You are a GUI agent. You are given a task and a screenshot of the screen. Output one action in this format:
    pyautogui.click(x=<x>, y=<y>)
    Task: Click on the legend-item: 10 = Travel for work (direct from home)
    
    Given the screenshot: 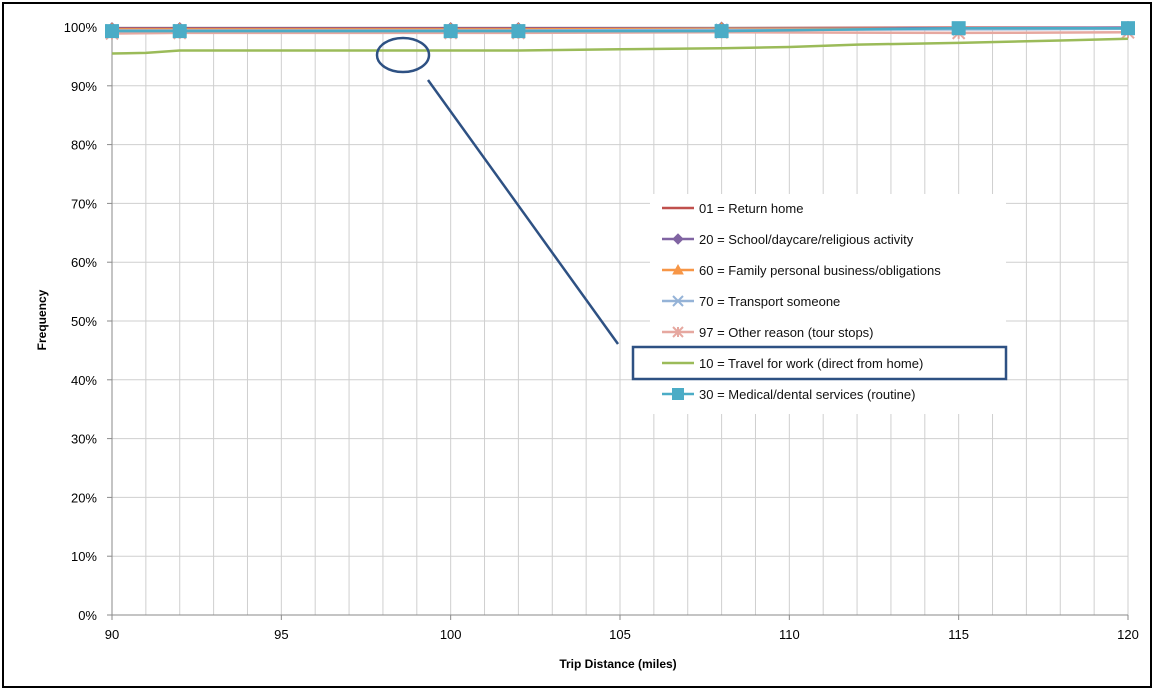 What is the action you would take?
    pyautogui.click(x=792, y=363)
    